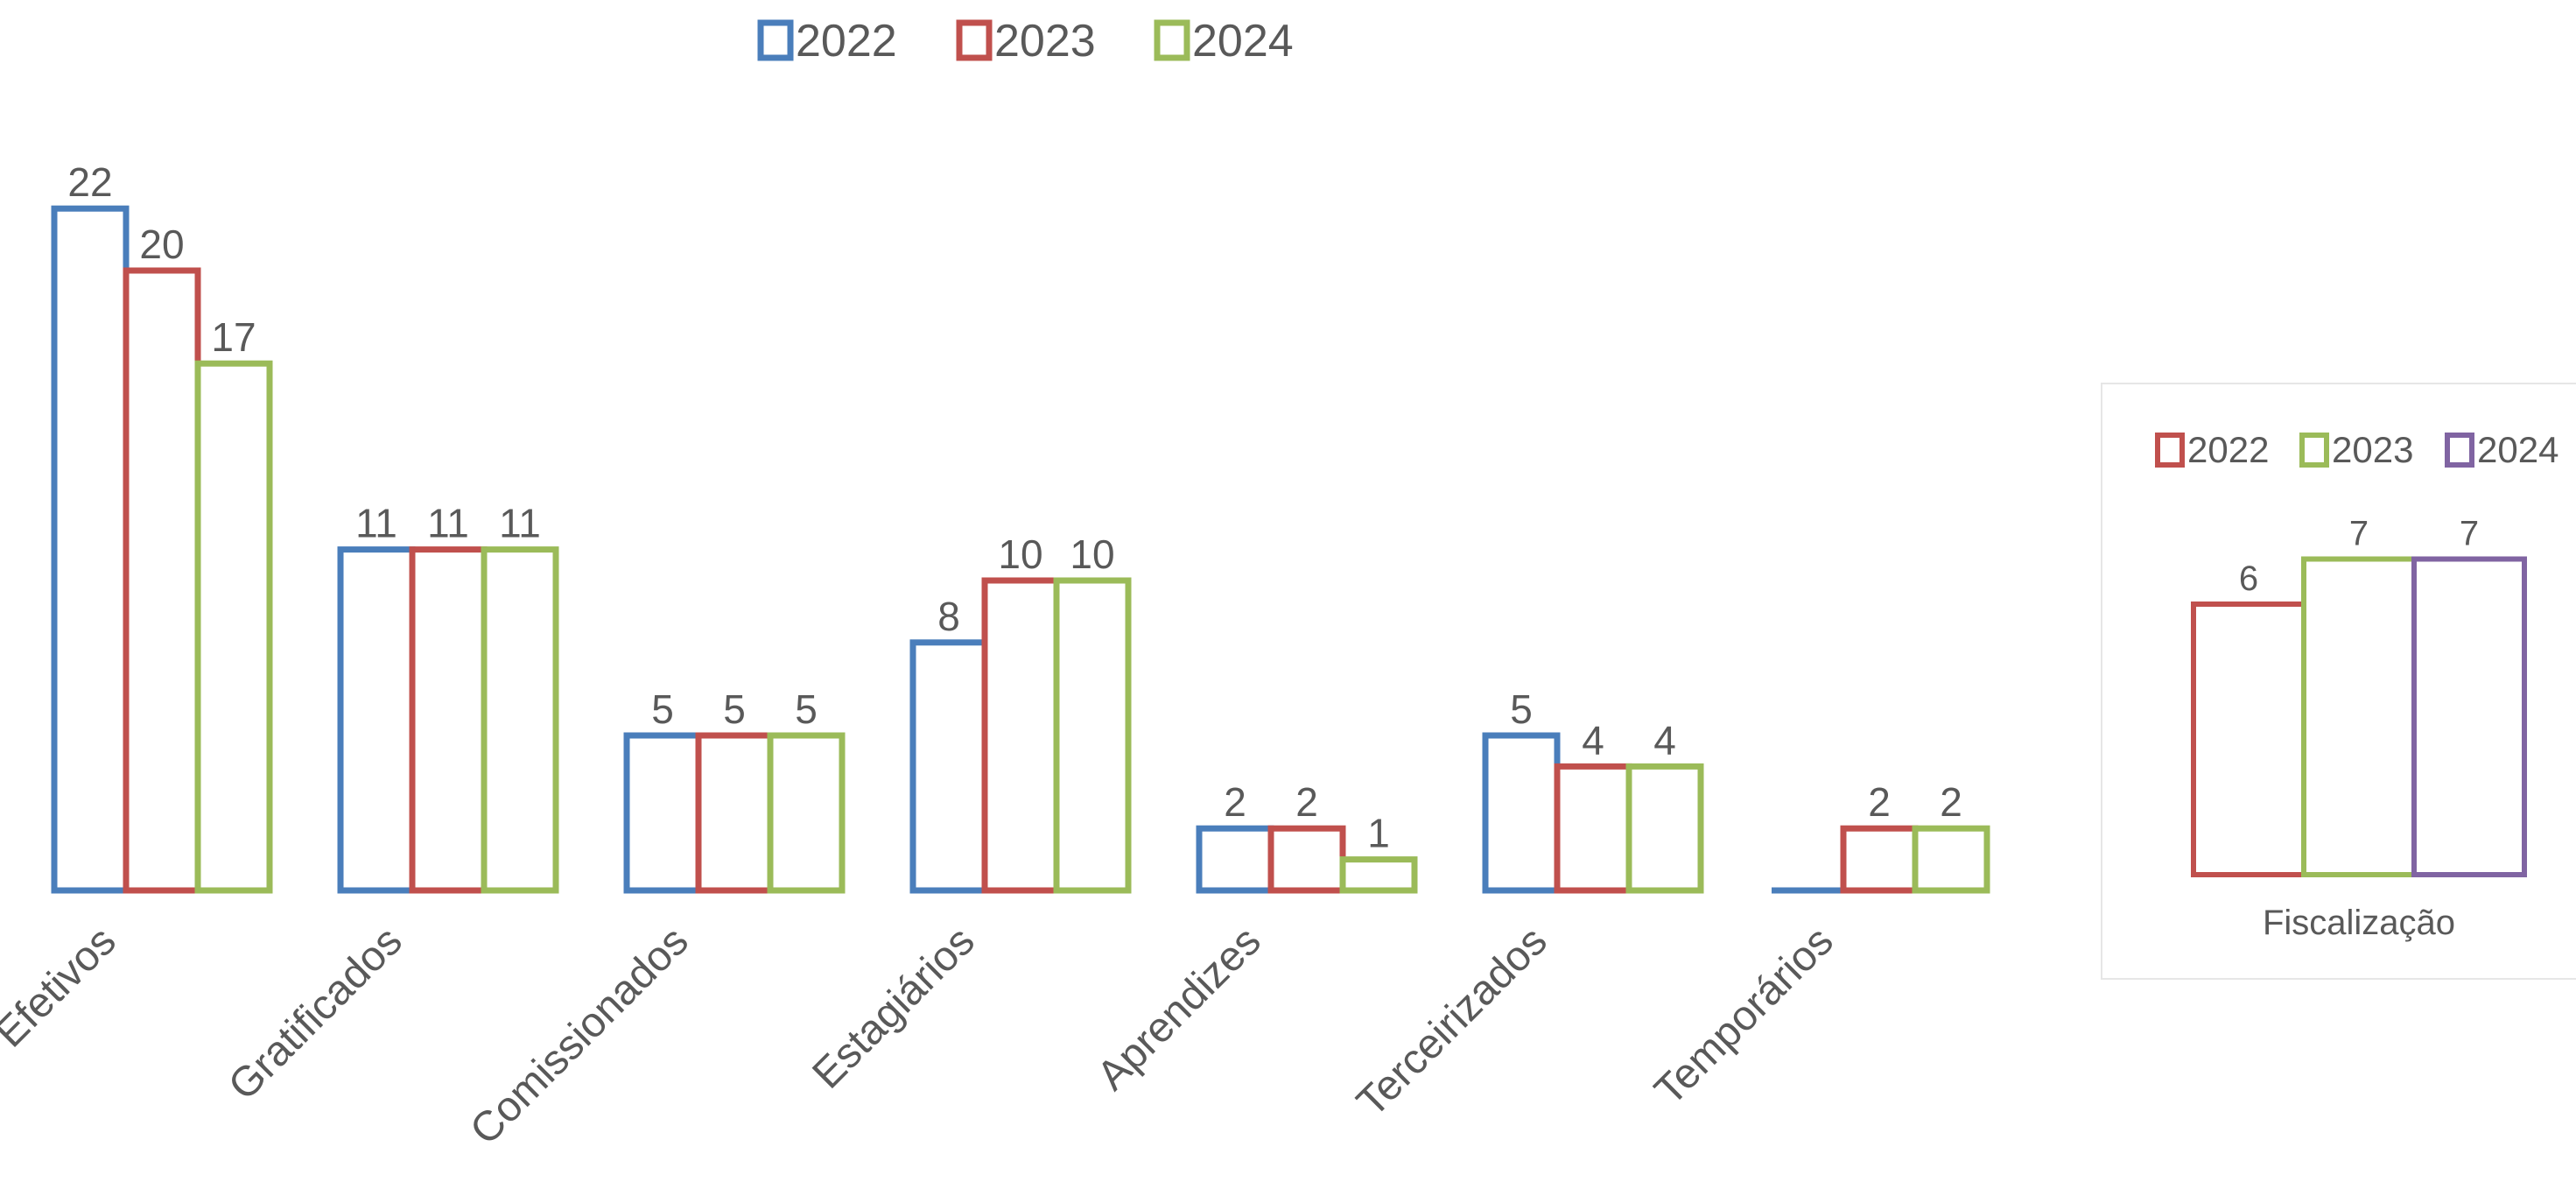 The image size is (2576, 1189). What do you see at coordinates (1306, 802) in the screenshot?
I see `value-label-aprendizes-2023: 2` at bounding box center [1306, 802].